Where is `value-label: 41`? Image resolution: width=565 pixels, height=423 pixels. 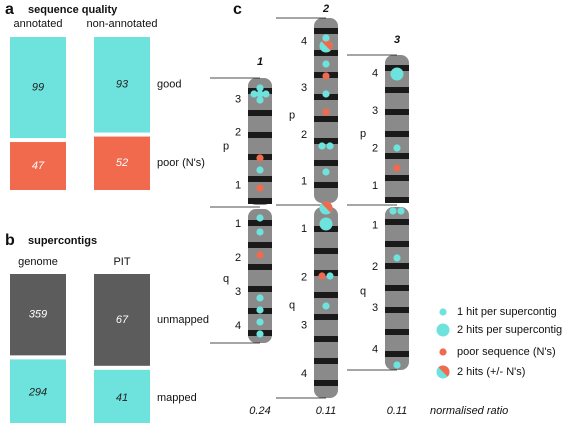 value-label: 41 is located at coordinates (122, 398).